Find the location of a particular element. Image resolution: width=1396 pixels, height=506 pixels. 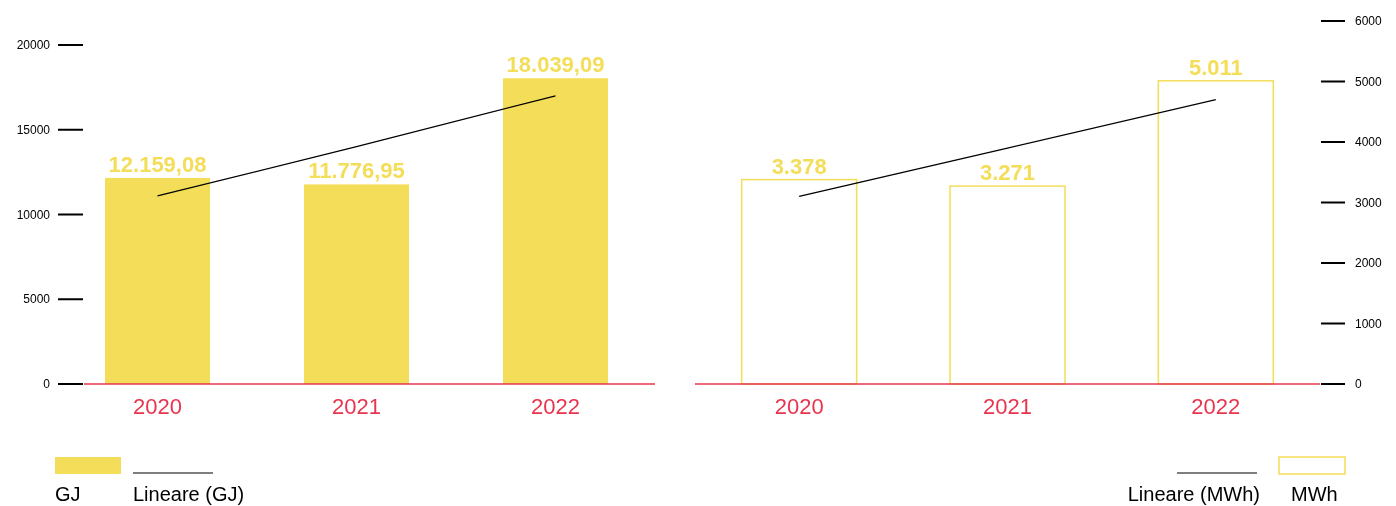

data-label: 3.271 is located at coordinates (1007, 173).